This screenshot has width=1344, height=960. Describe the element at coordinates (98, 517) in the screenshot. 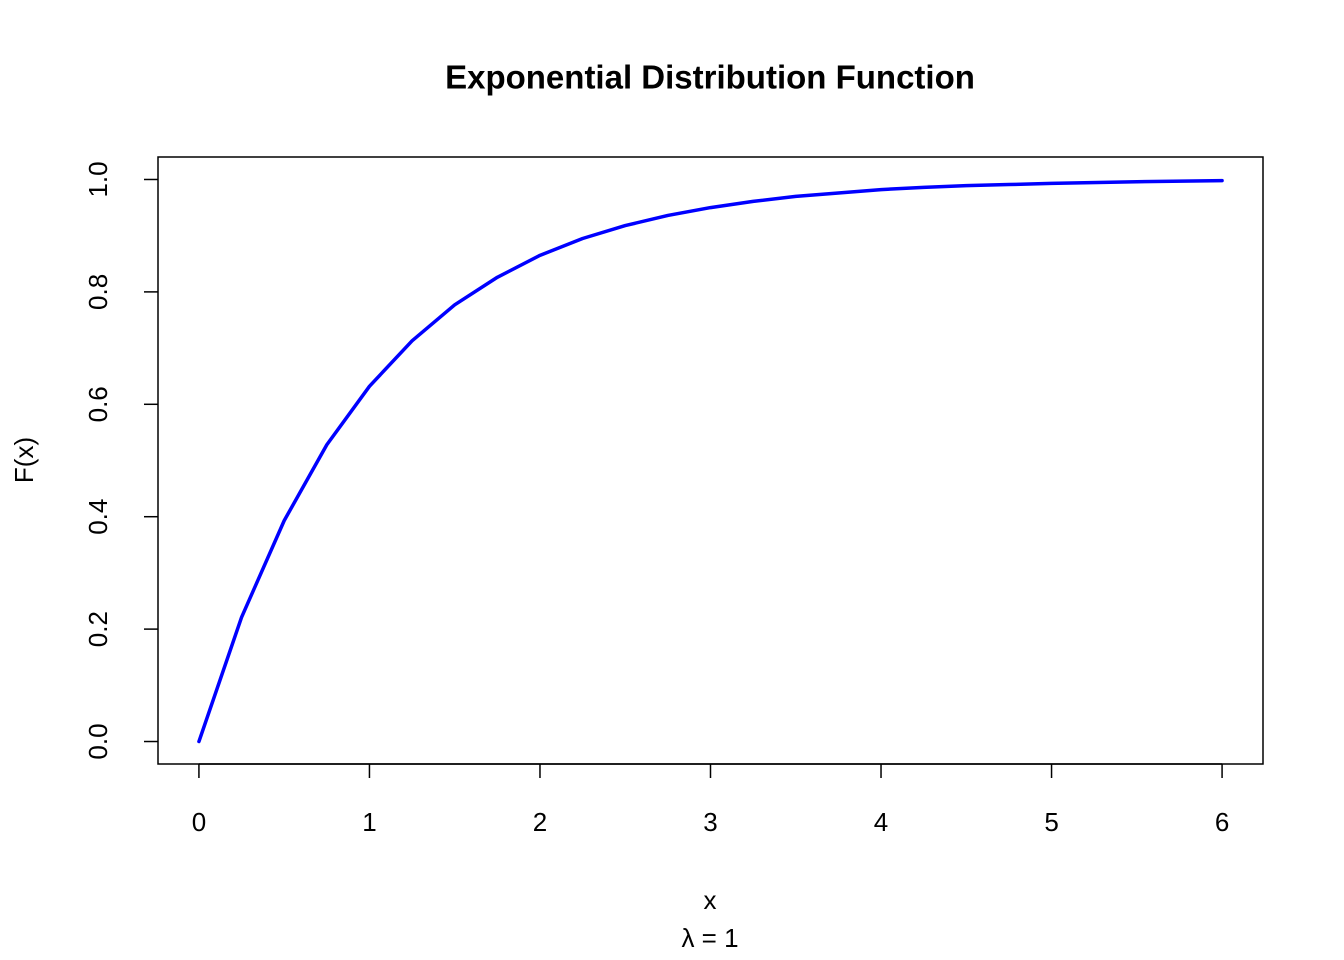

I see `y-tick-label: 0.4` at that location.